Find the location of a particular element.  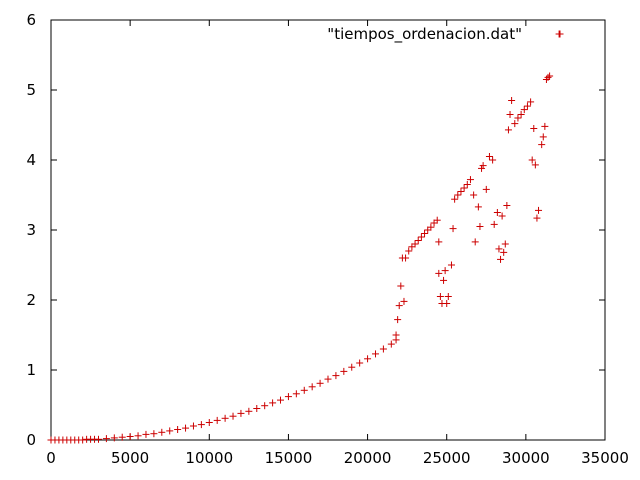

x-tick-label: 5000 is located at coordinates (130, 458).